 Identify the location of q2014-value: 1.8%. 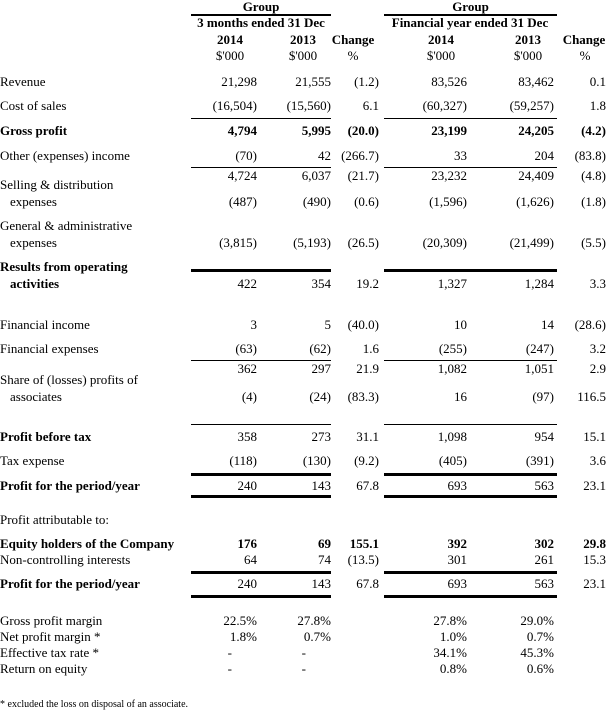
(243, 636).